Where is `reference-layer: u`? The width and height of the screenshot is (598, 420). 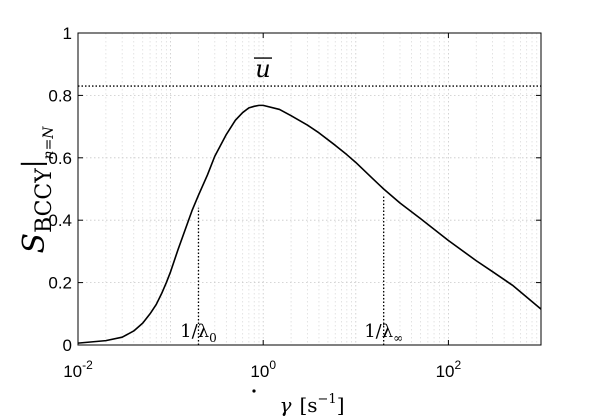
reference-layer: u is located at coordinates (309, 71).